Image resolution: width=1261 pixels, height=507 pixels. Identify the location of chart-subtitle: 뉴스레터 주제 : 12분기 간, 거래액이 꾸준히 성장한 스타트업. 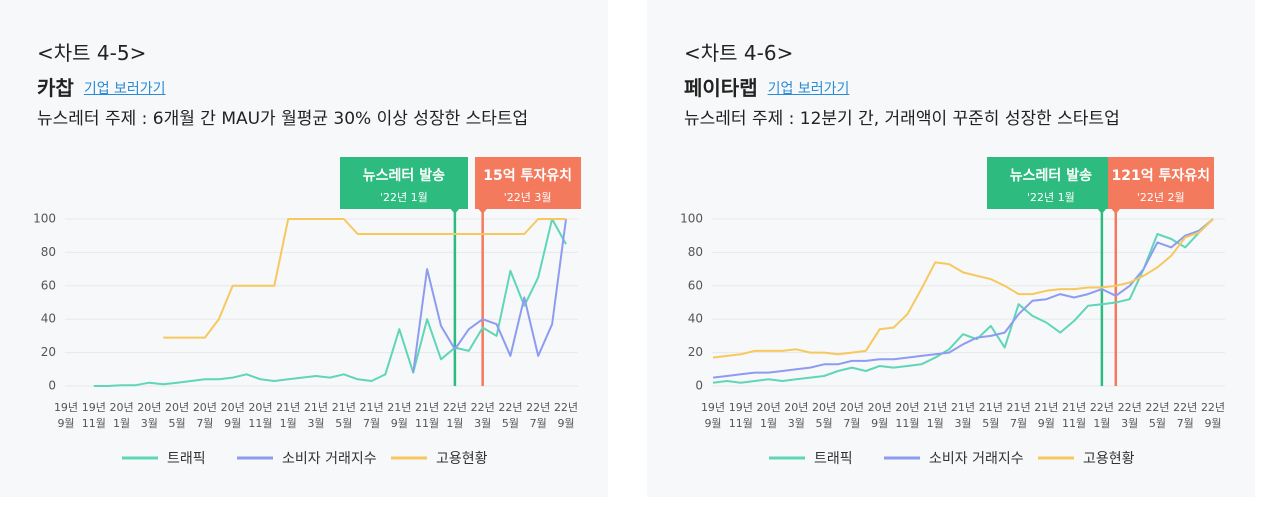
(902, 119).